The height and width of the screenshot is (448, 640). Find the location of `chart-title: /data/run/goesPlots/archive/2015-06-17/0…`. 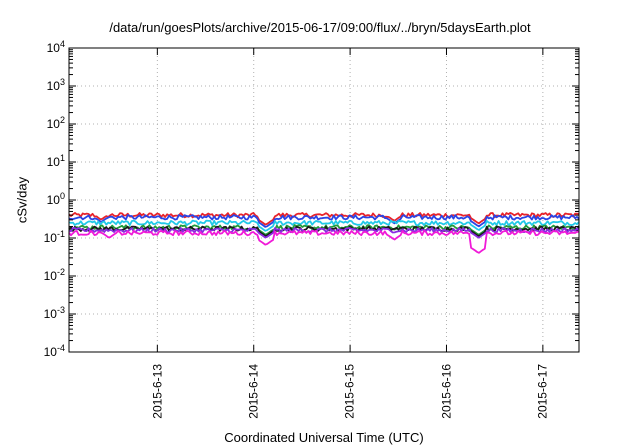

chart-title: /data/run/goesPlots/archive/2015-06-17/0… is located at coordinates (320, 27).